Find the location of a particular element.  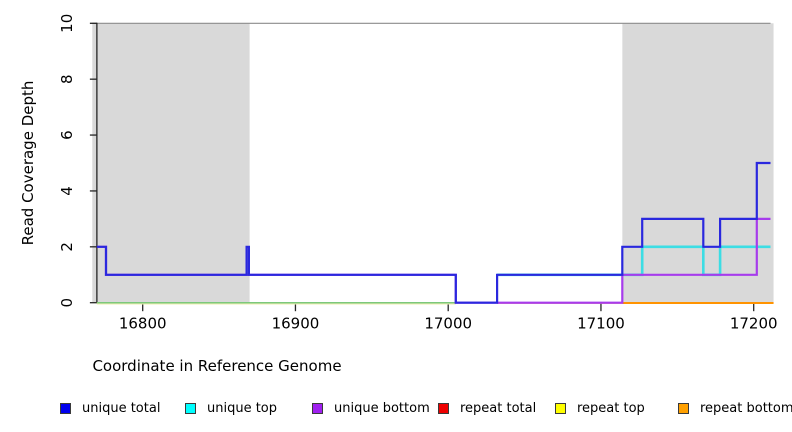

series-unique-top is located at coordinates (634, 261).